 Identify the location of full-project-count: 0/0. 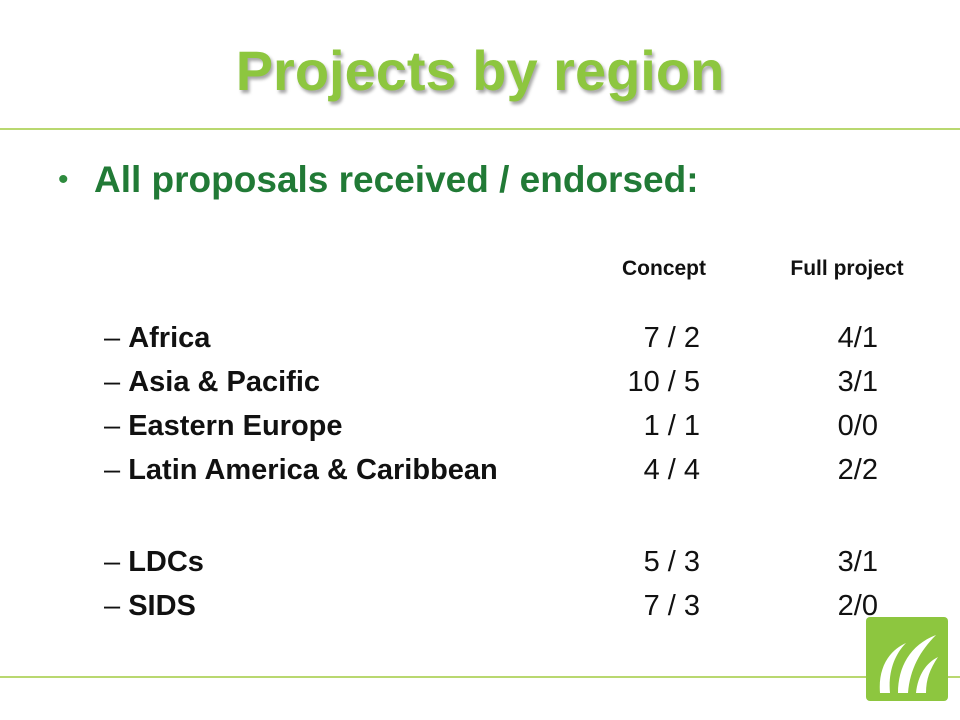
(857, 426).